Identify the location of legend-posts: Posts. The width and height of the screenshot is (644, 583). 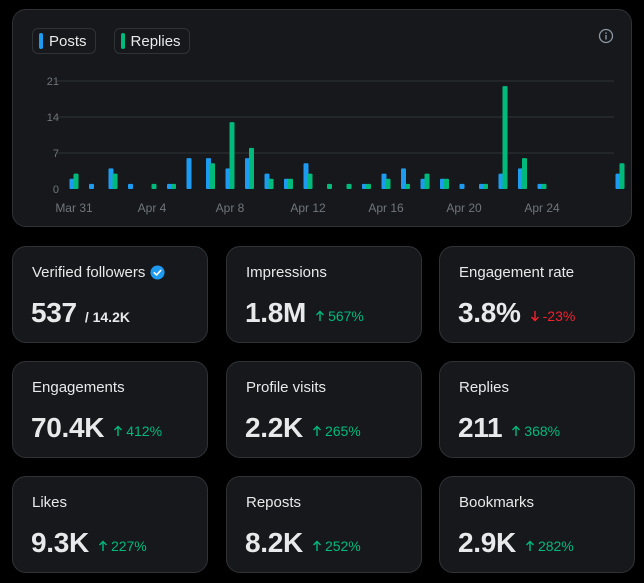
(64, 41).